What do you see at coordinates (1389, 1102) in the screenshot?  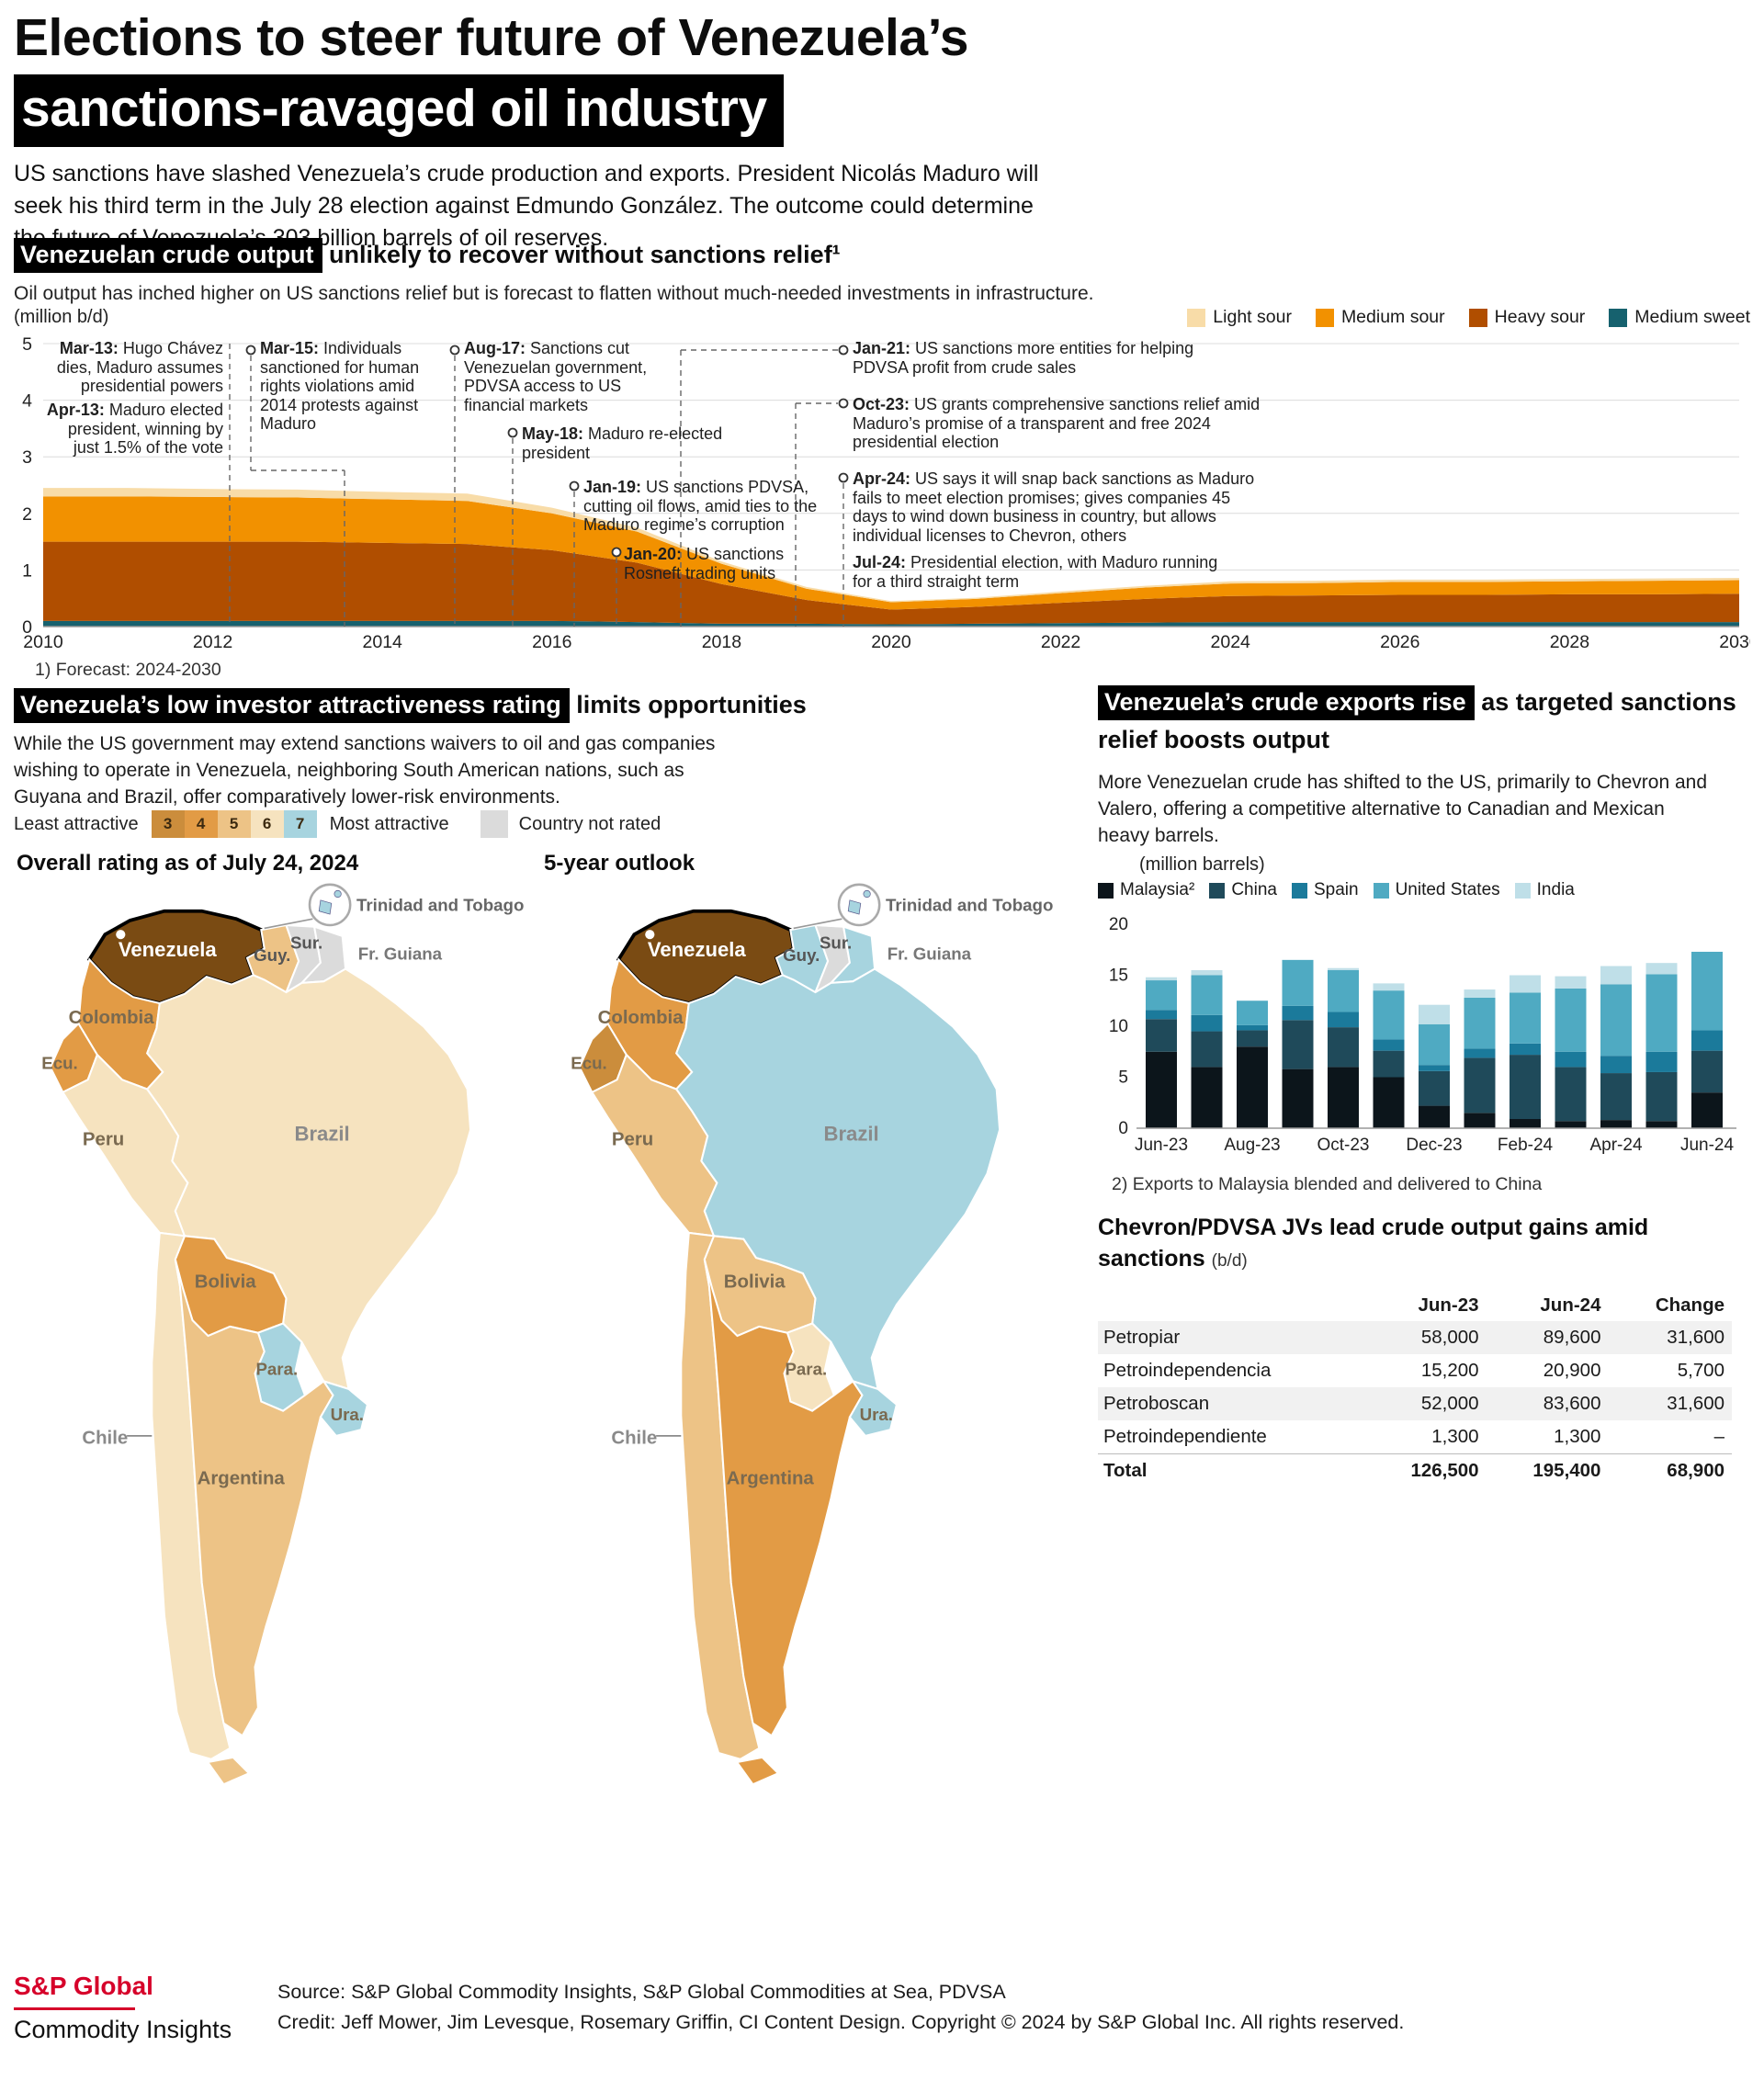 I see `bar-nov-23-malaysia` at bounding box center [1389, 1102].